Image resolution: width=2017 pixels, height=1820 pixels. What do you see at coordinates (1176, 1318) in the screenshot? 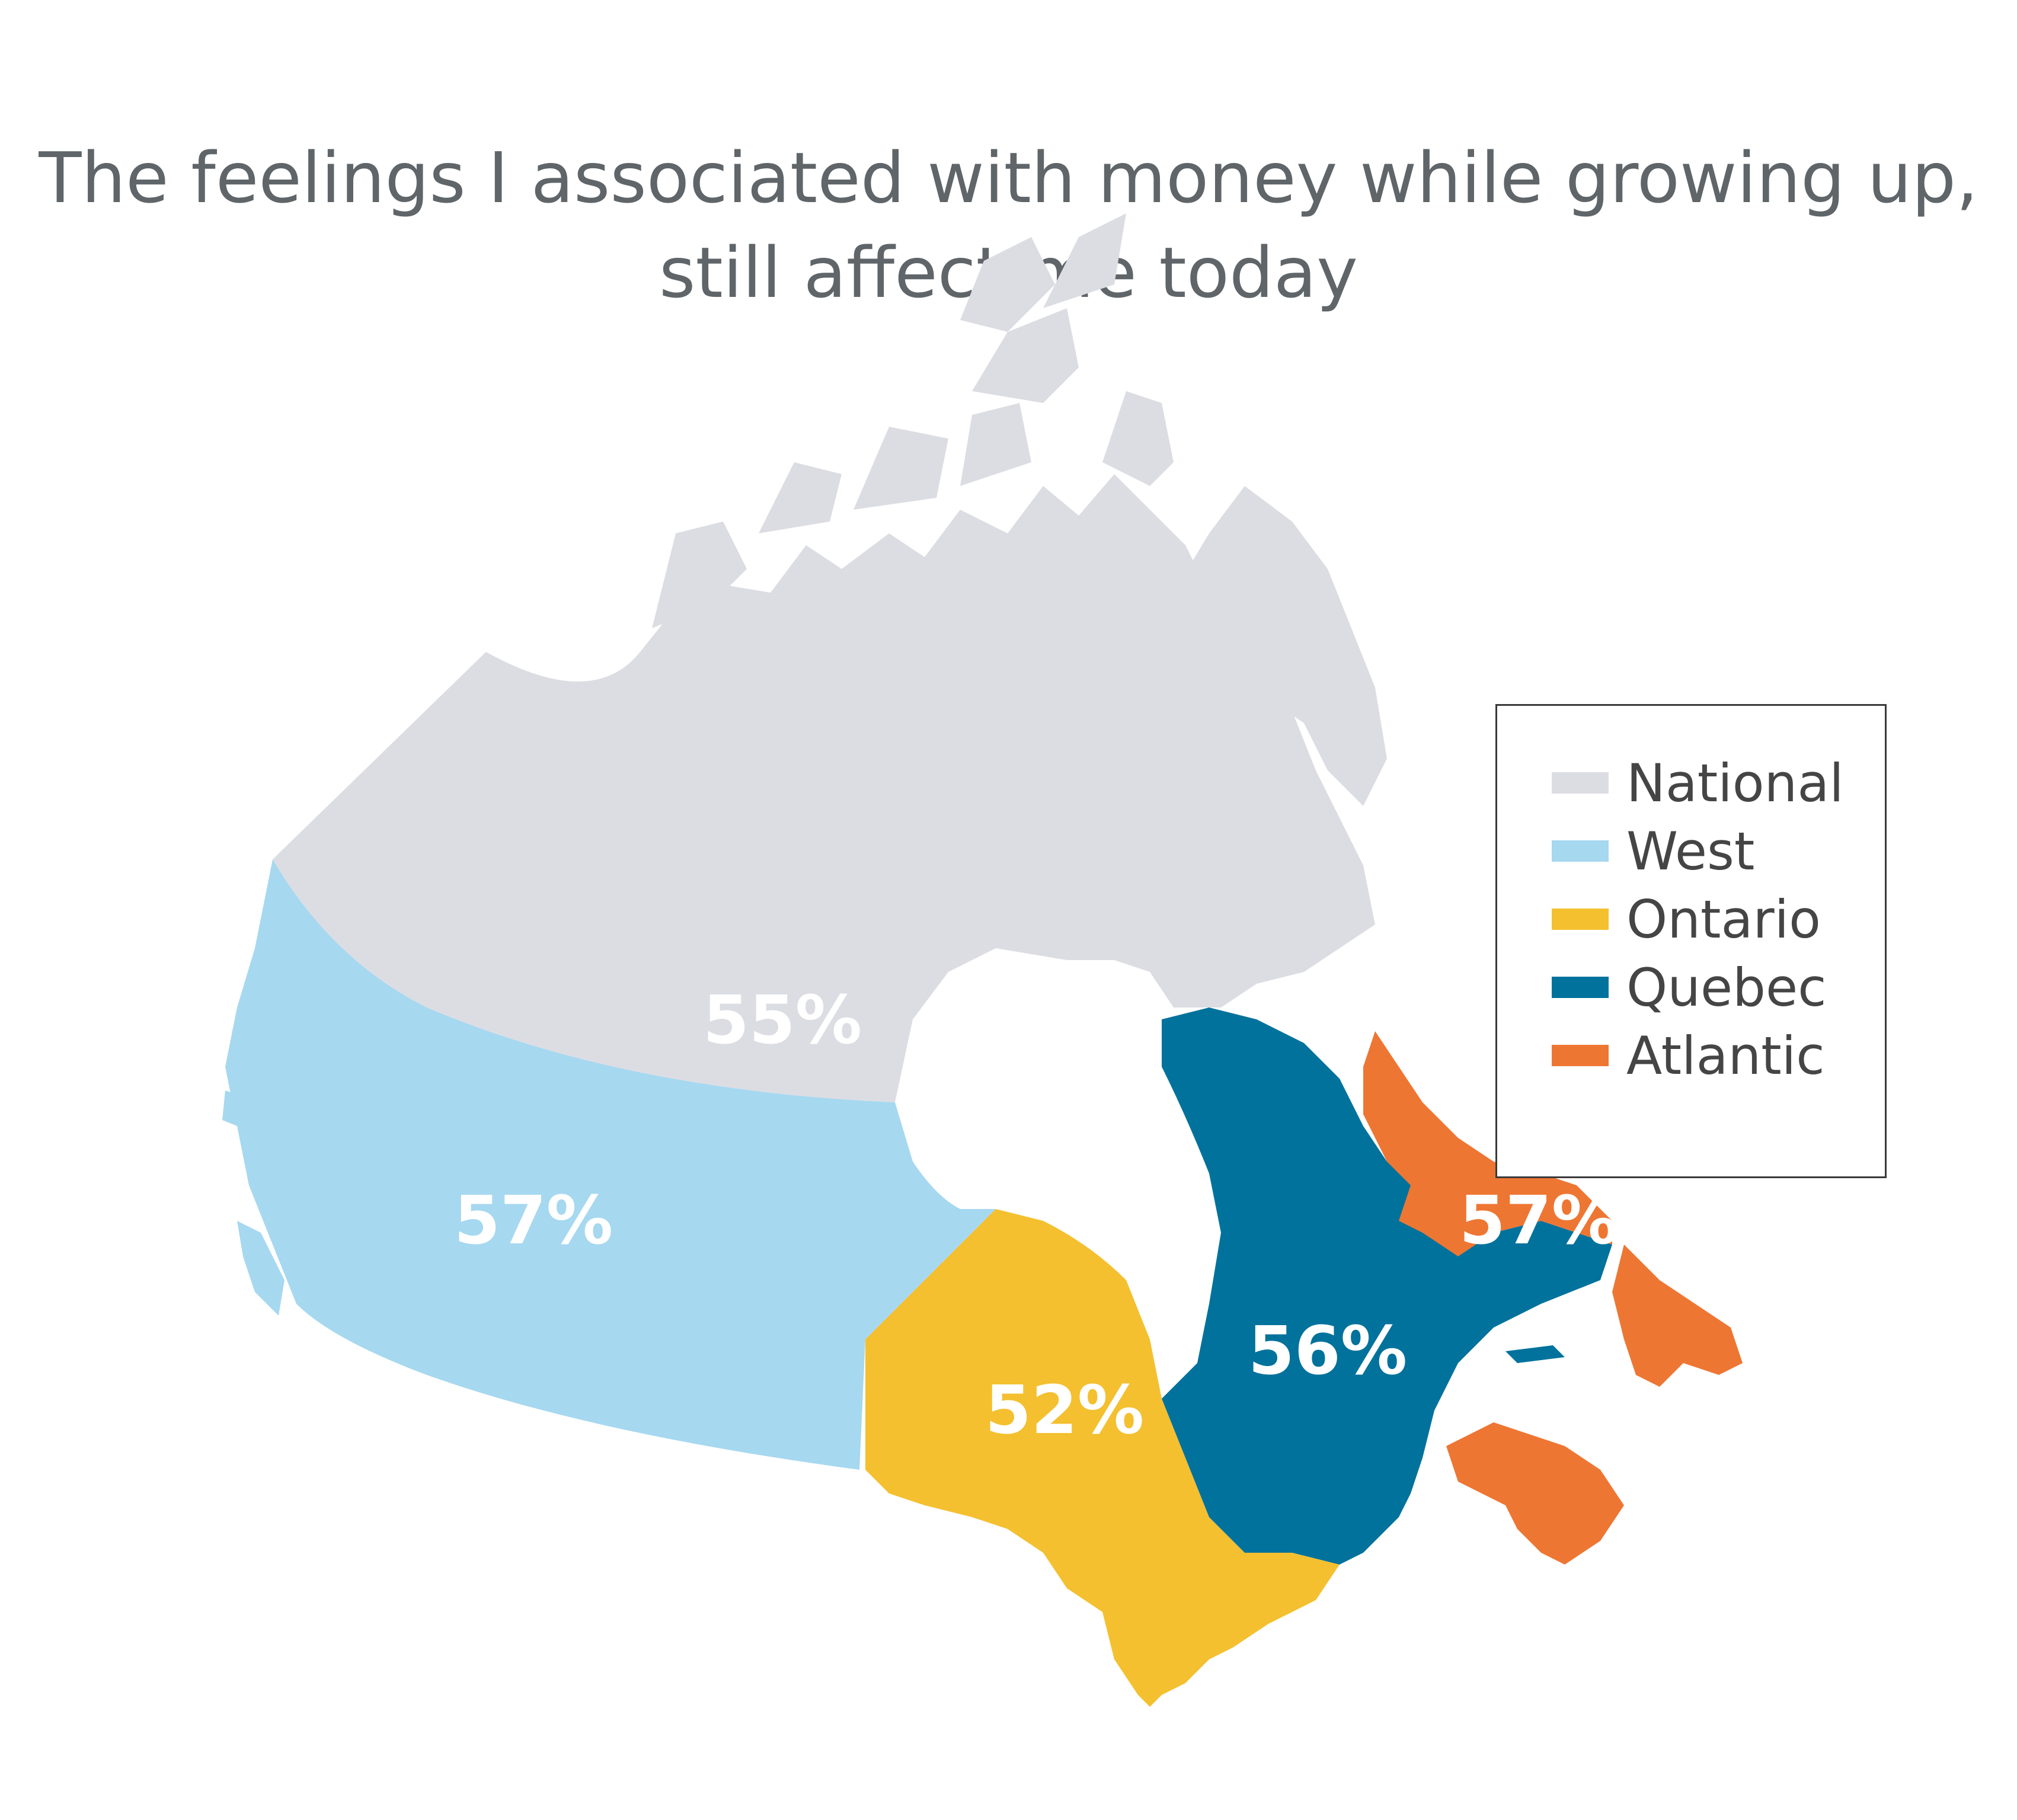
I see `james-bay` at bounding box center [1176, 1318].